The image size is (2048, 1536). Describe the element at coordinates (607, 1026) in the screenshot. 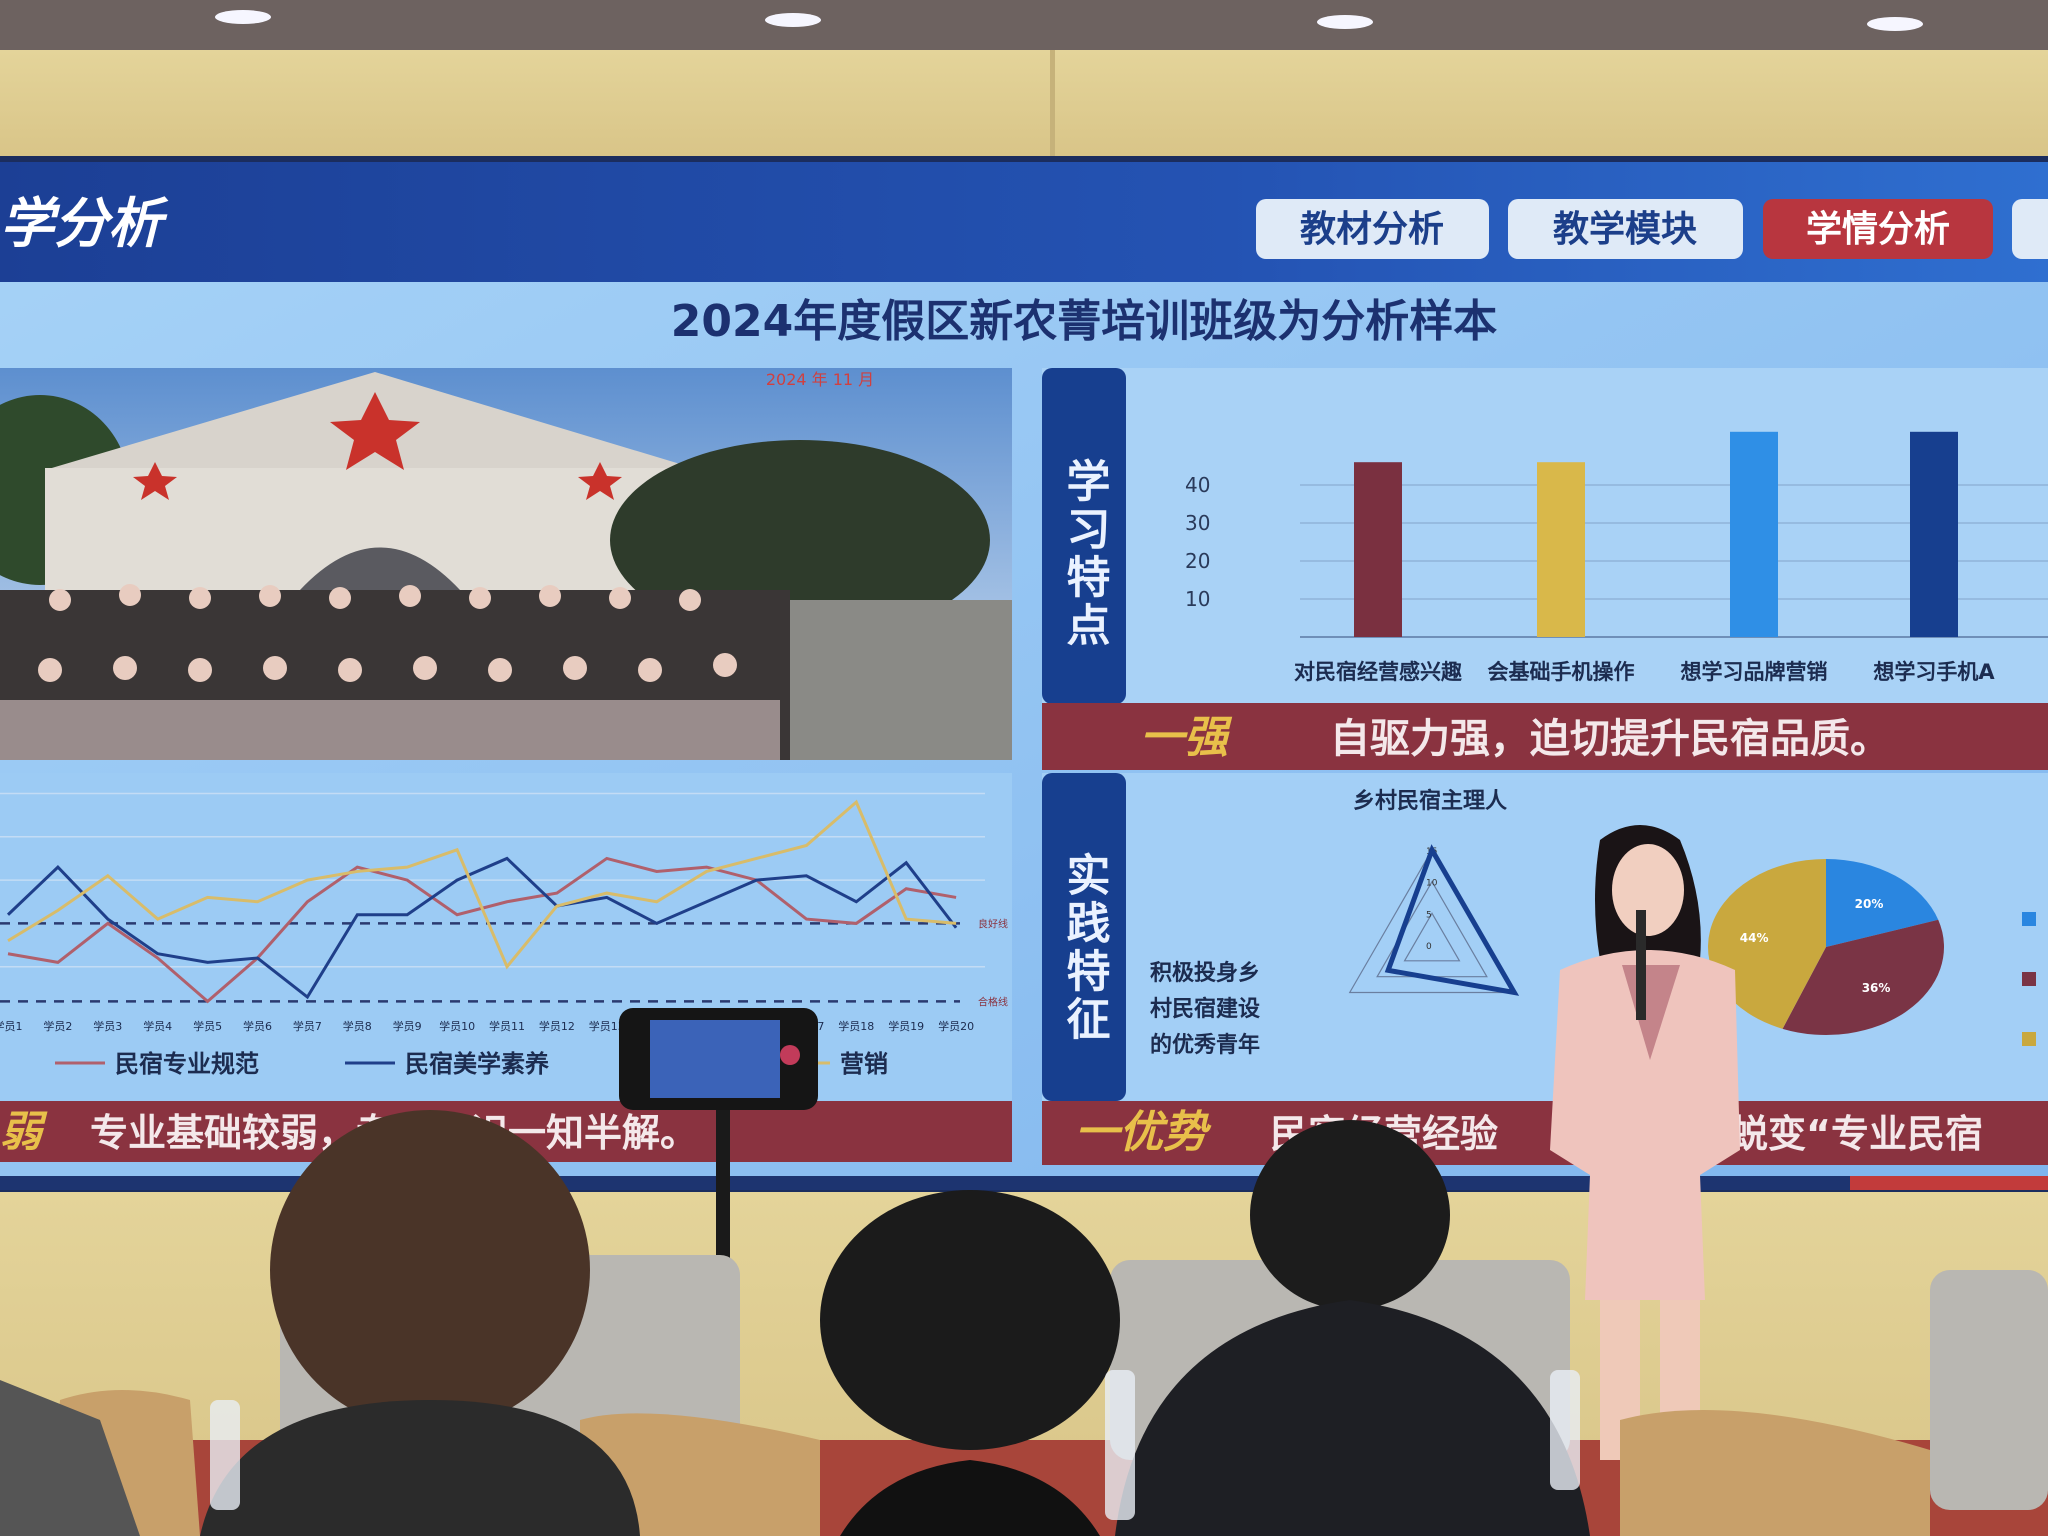

I see `x-tick-label: 学员13` at that location.